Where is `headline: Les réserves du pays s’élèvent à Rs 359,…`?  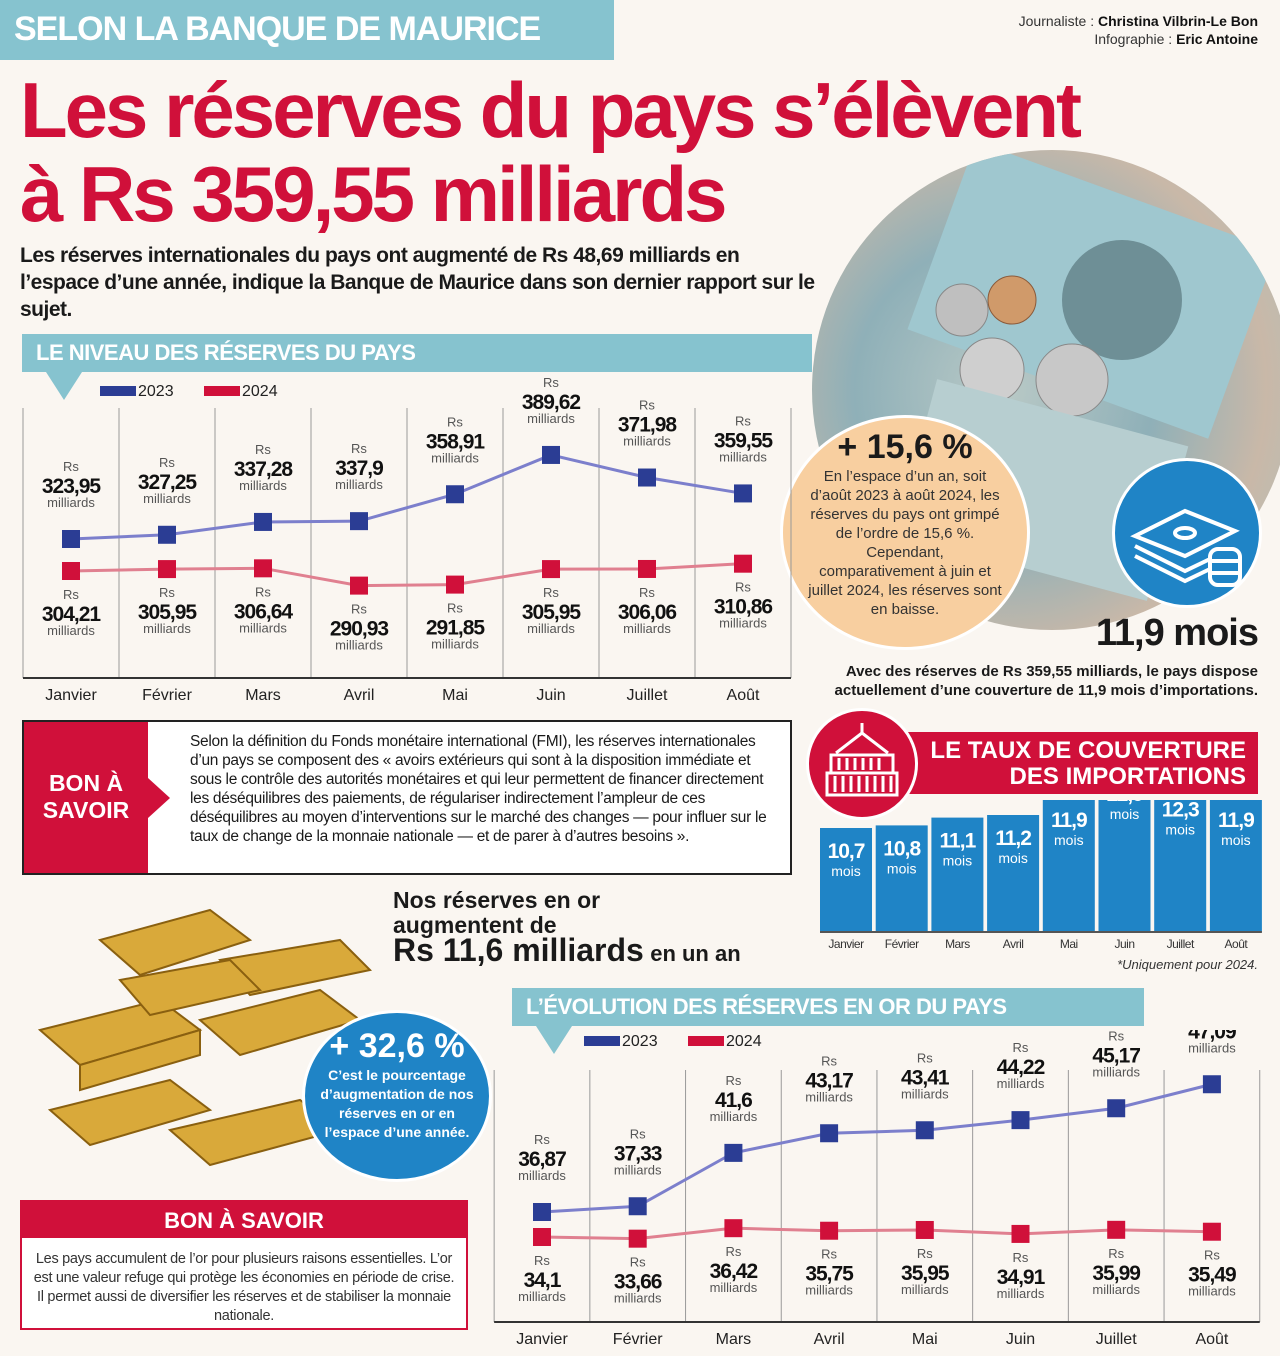
headline: Les réserves du pays s’élèvent à Rs 359,… is located at coordinates (620, 152).